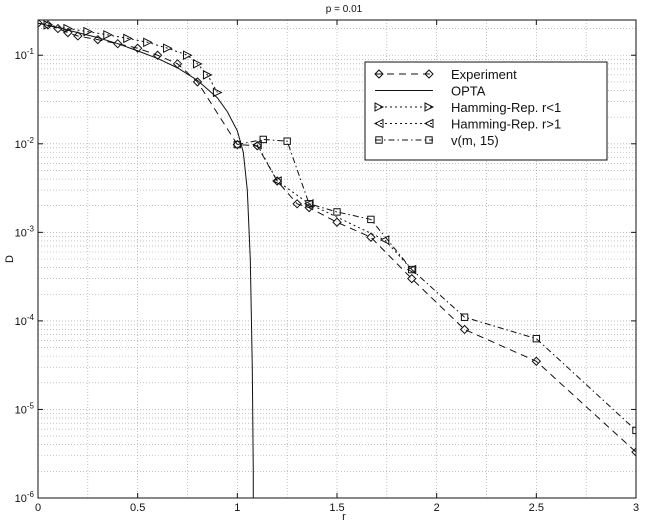  I want to click on chart-title: p = 0.01, so click(344, 9).